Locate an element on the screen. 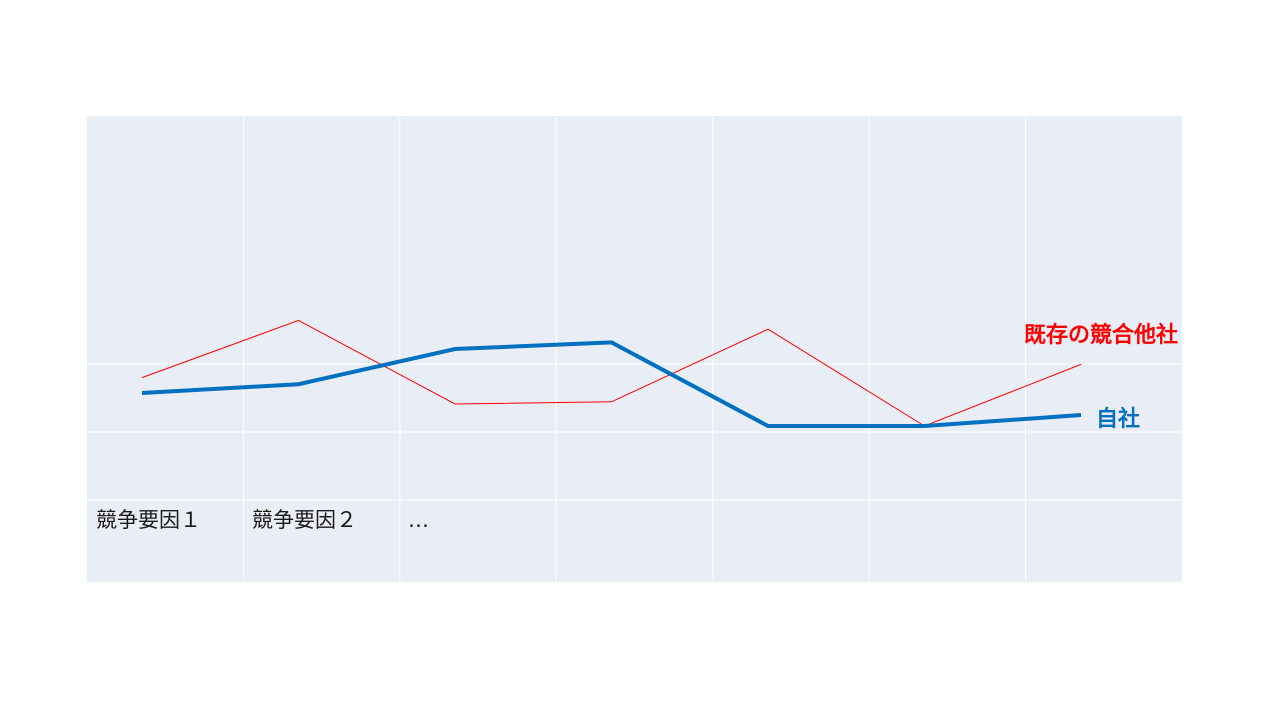 Image resolution: width=1280 pixels, height=720 pixels. series-layer is located at coordinates (611, 373).